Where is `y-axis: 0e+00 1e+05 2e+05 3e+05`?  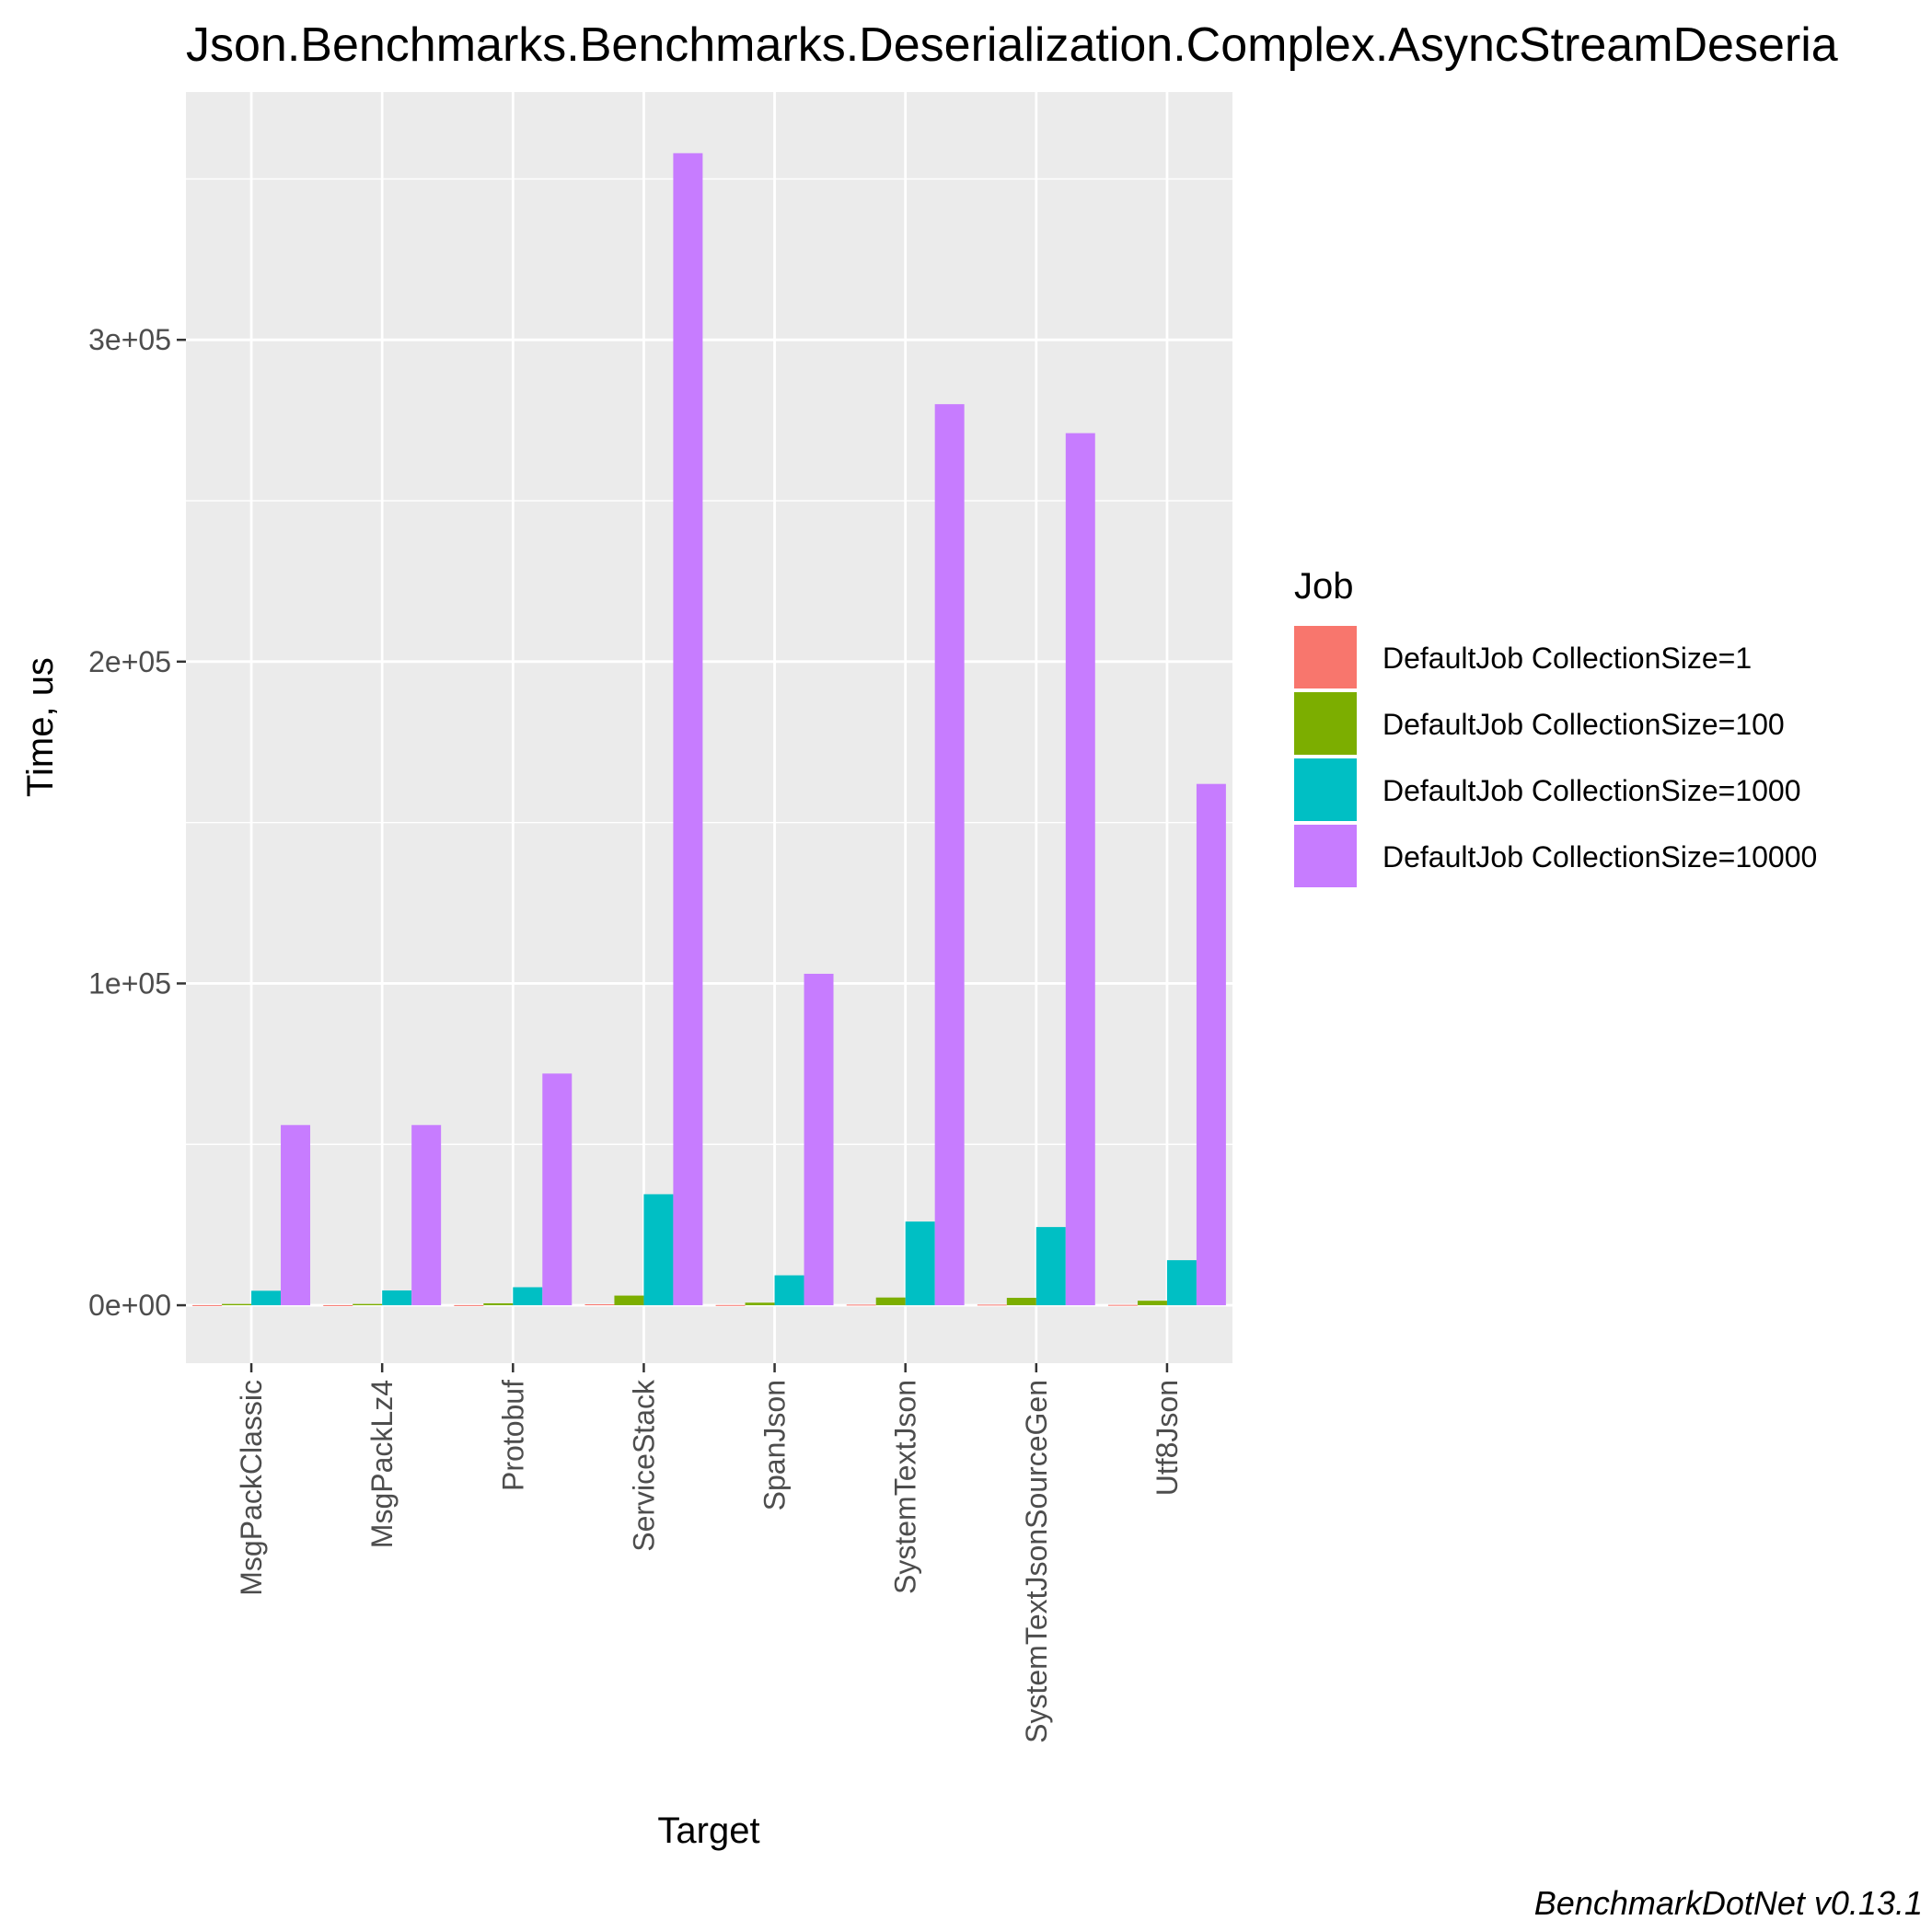
y-axis: 0e+00 1e+05 2e+05 3e+05 is located at coordinates (137, 823).